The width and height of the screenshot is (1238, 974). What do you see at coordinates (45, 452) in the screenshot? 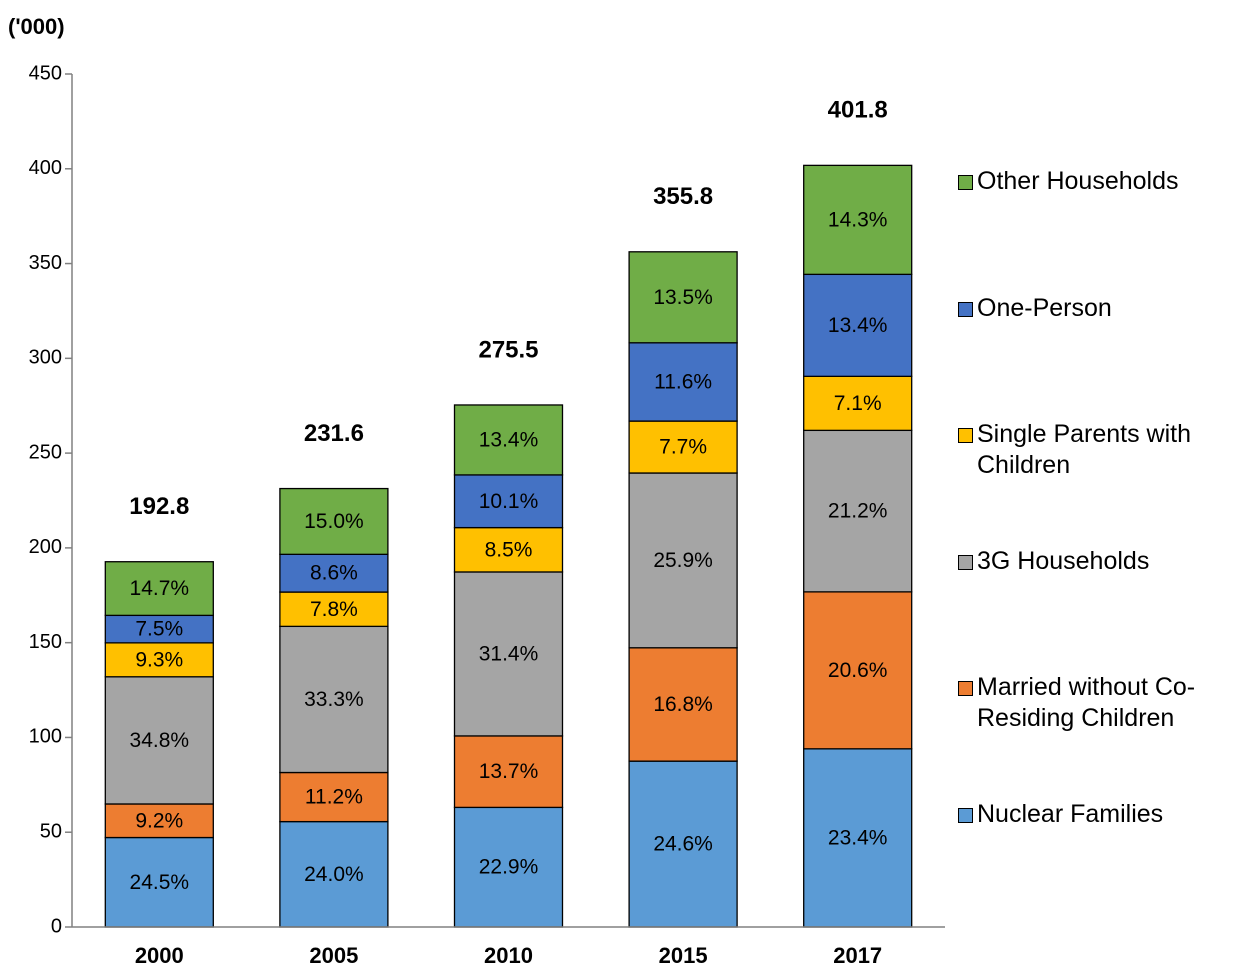
I see `y-tick-label: 250` at bounding box center [45, 452].